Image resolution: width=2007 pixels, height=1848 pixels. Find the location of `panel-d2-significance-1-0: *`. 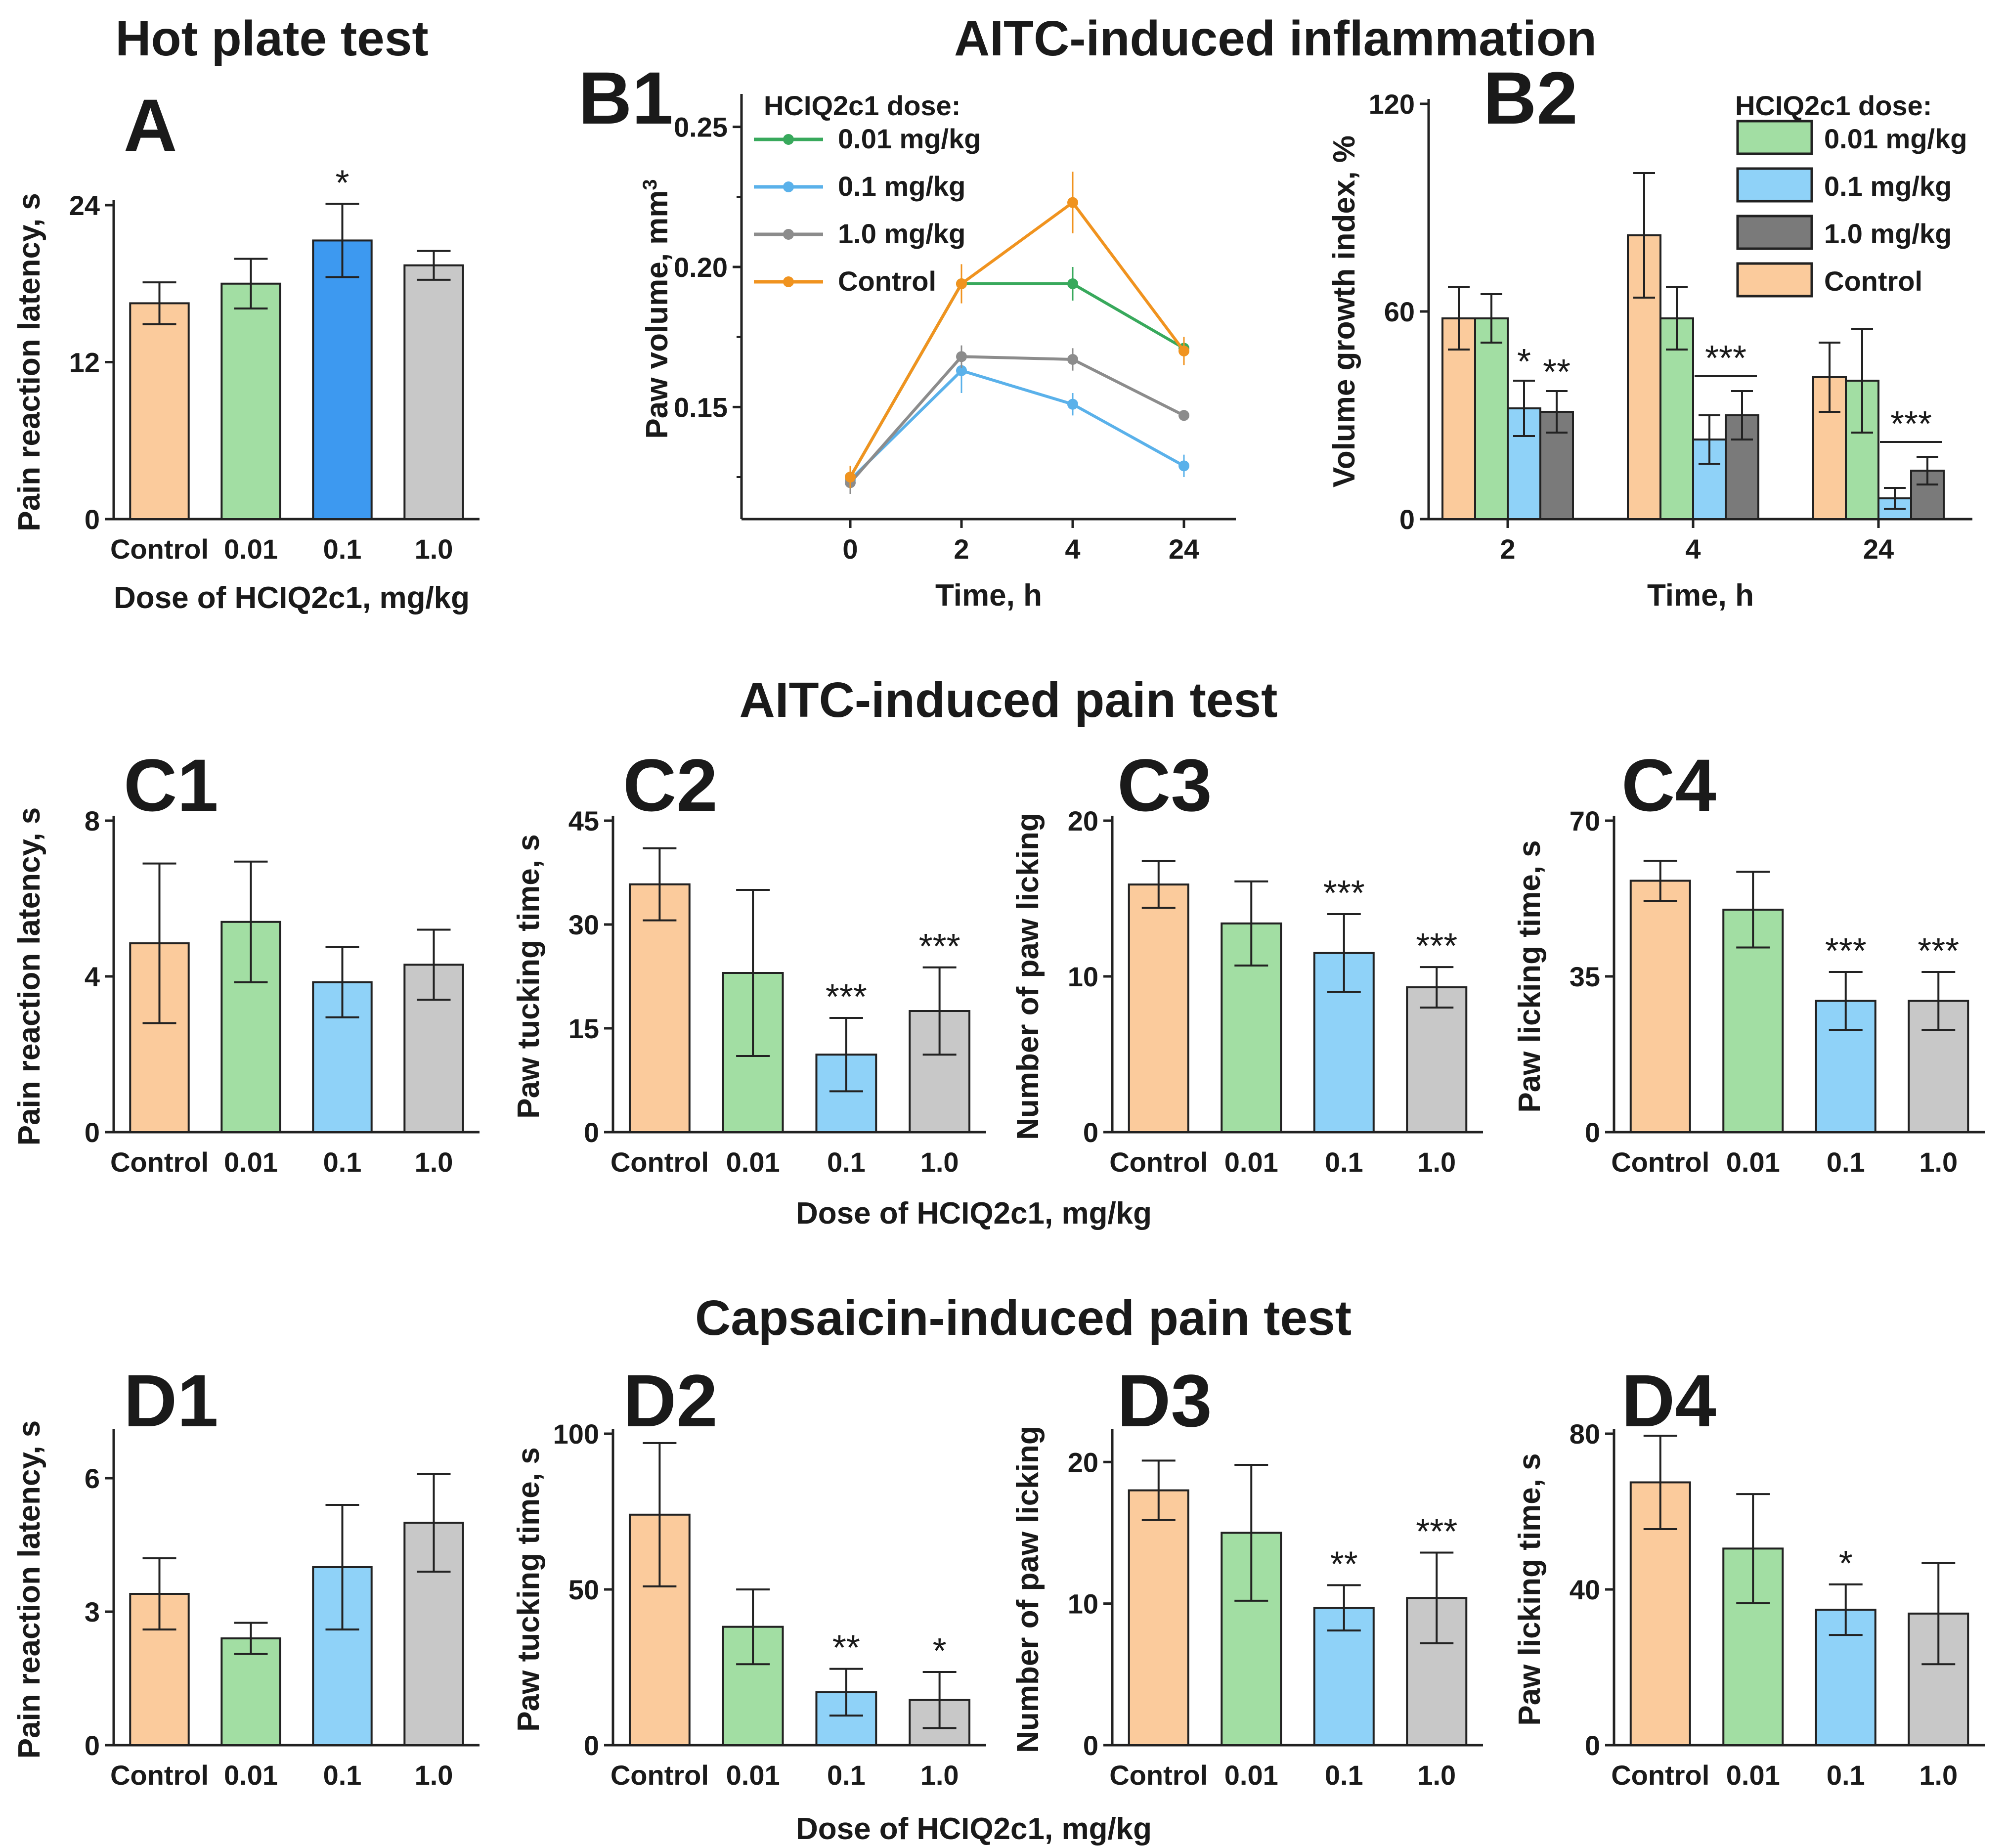

panel-d2-significance-1-0: * is located at coordinates (940, 1651).